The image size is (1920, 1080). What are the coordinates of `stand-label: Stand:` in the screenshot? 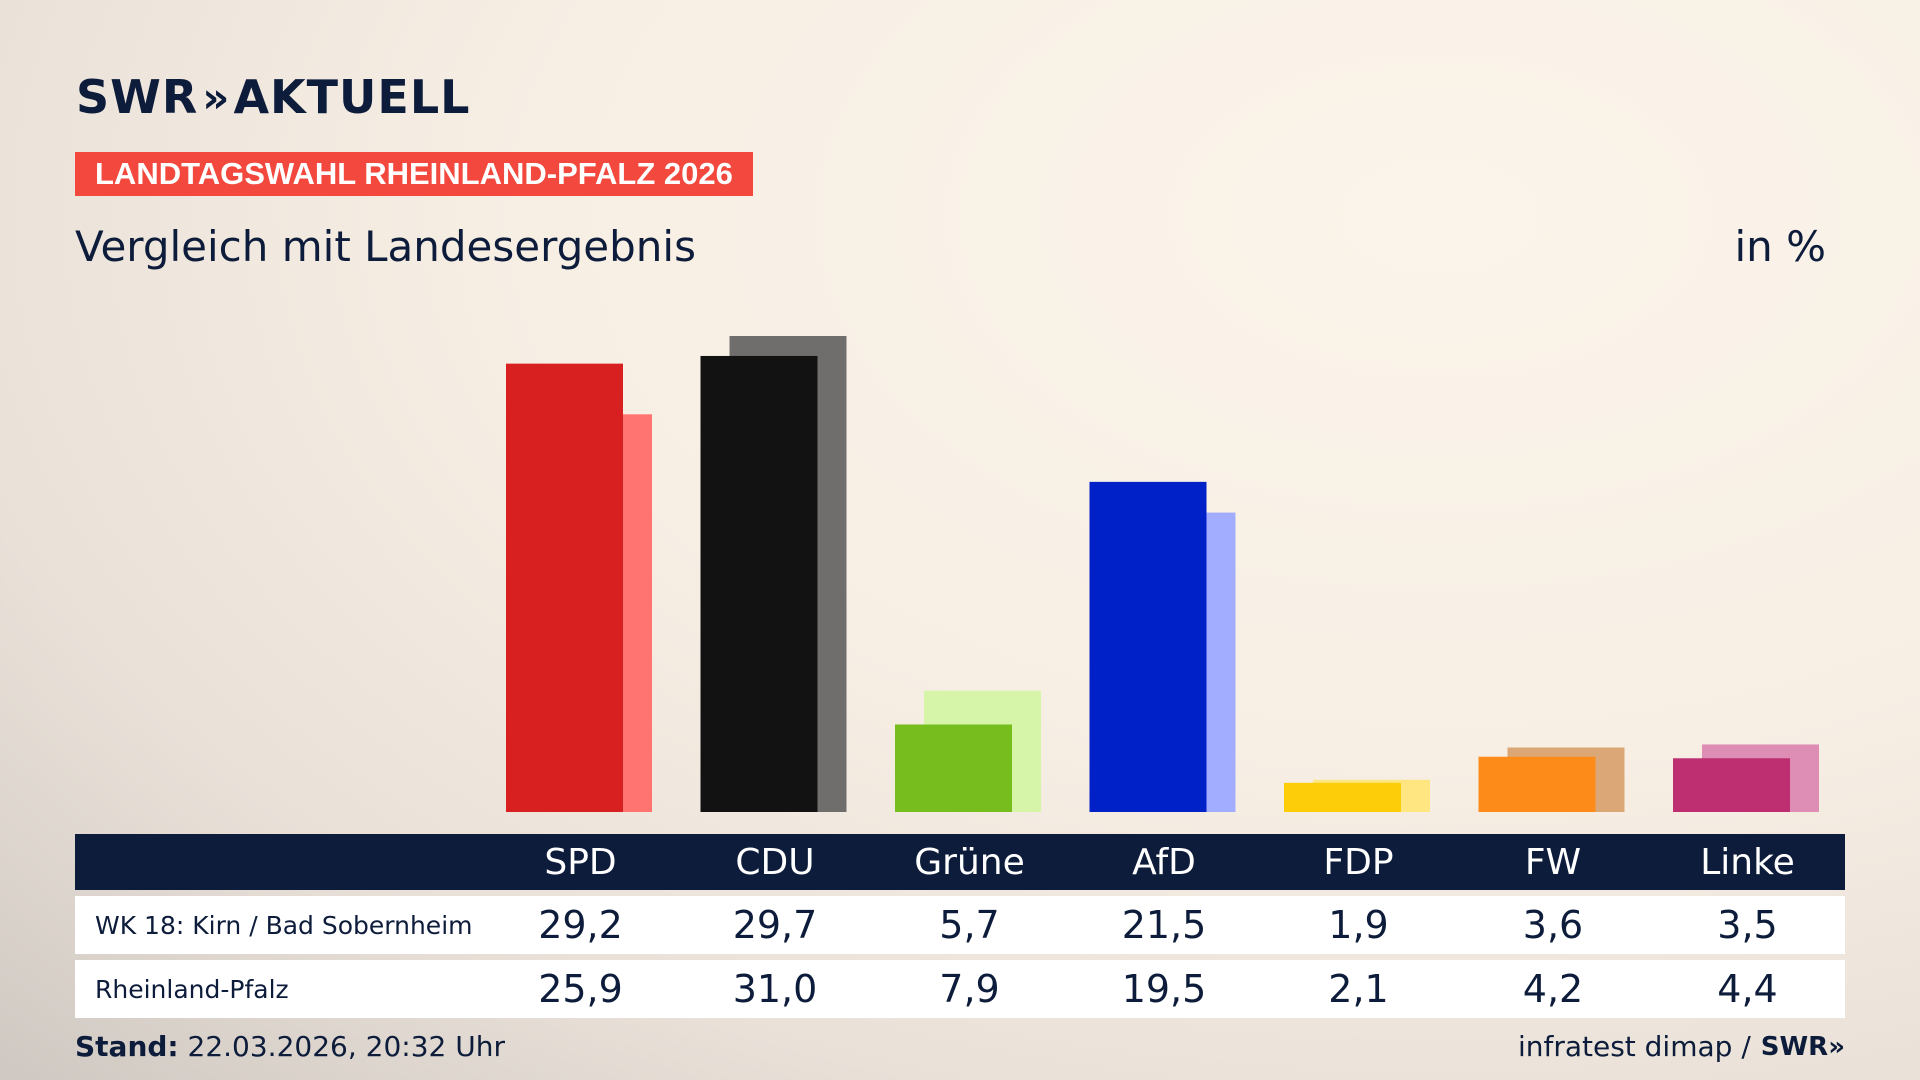 It's located at (127, 1046).